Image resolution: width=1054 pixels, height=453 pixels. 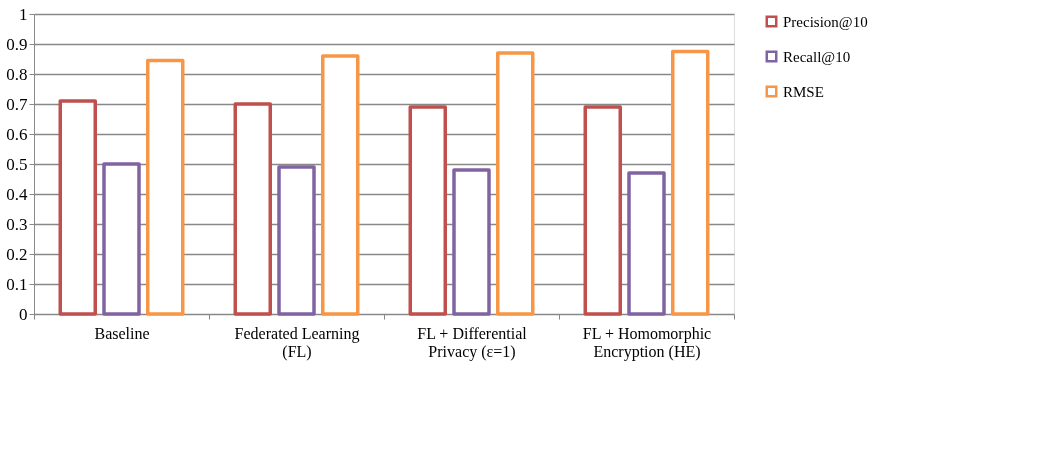 What do you see at coordinates (17, 284) in the screenshot?
I see `y-tick-label: 0.1` at bounding box center [17, 284].